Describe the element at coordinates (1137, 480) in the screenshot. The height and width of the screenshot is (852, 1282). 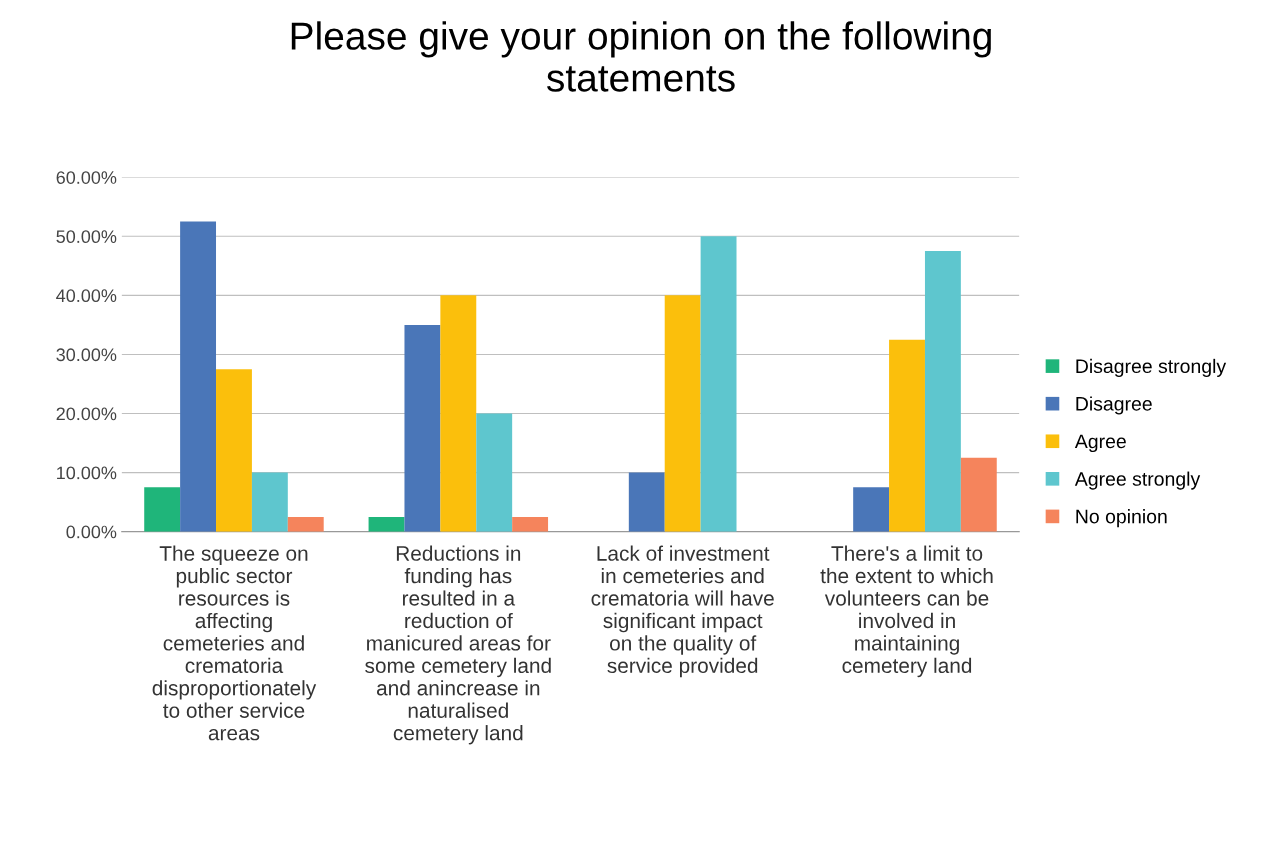
I see `legend-label: Agree strongly` at that location.